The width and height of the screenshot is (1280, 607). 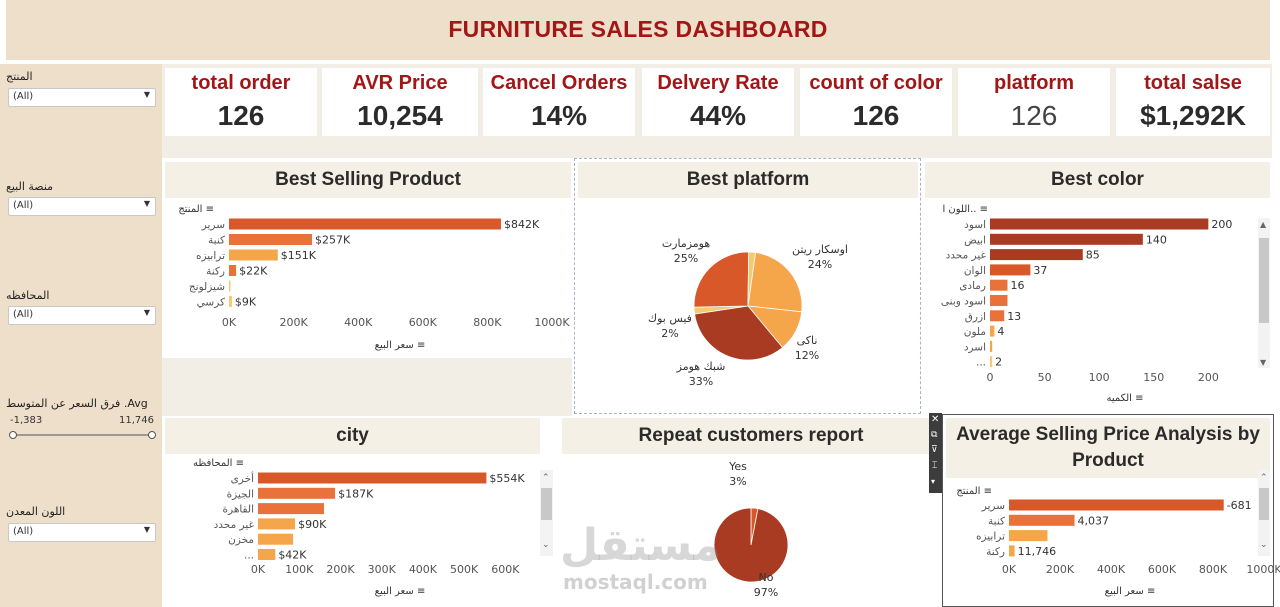 I want to click on scroll-down-icon: ▼, so click(x=1263, y=362).